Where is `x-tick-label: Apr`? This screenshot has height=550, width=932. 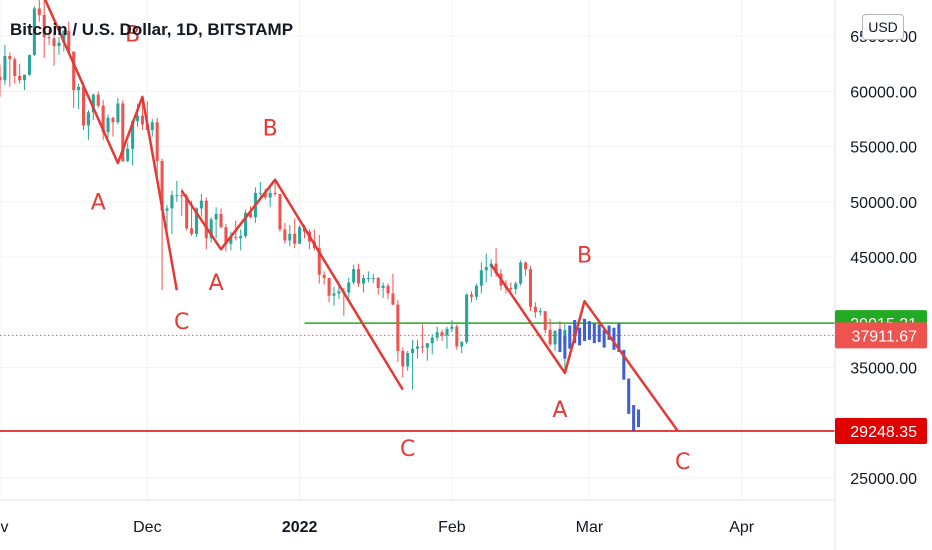 x-tick-label: Apr is located at coordinates (742, 527).